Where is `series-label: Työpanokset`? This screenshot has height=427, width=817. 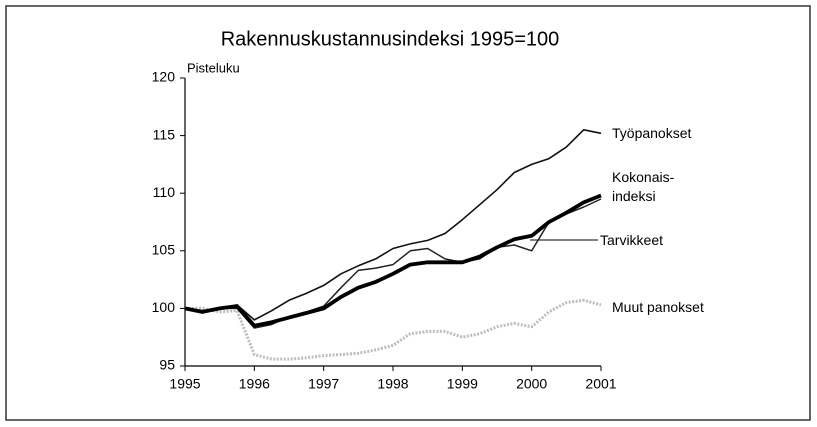
series-label: Työpanokset is located at coordinates (652, 133).